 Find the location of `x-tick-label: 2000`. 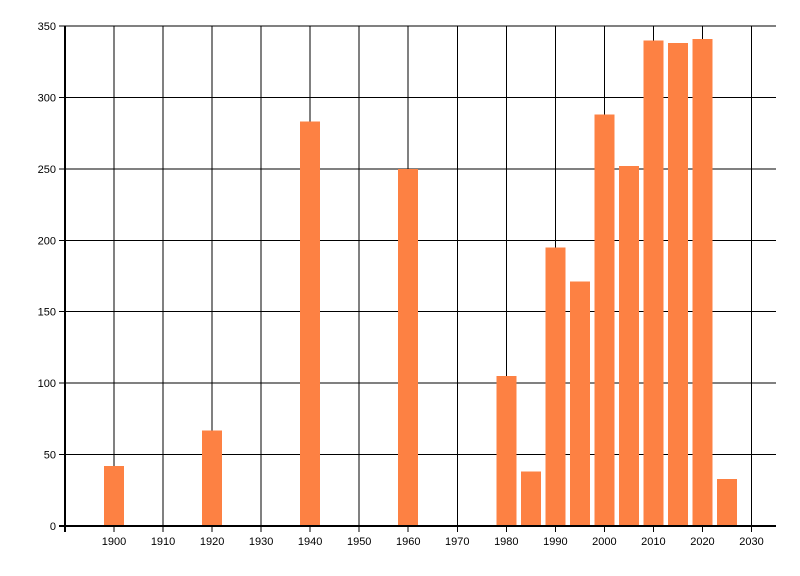

x-tick-label: 2000 is located at coordinates (604, 542).